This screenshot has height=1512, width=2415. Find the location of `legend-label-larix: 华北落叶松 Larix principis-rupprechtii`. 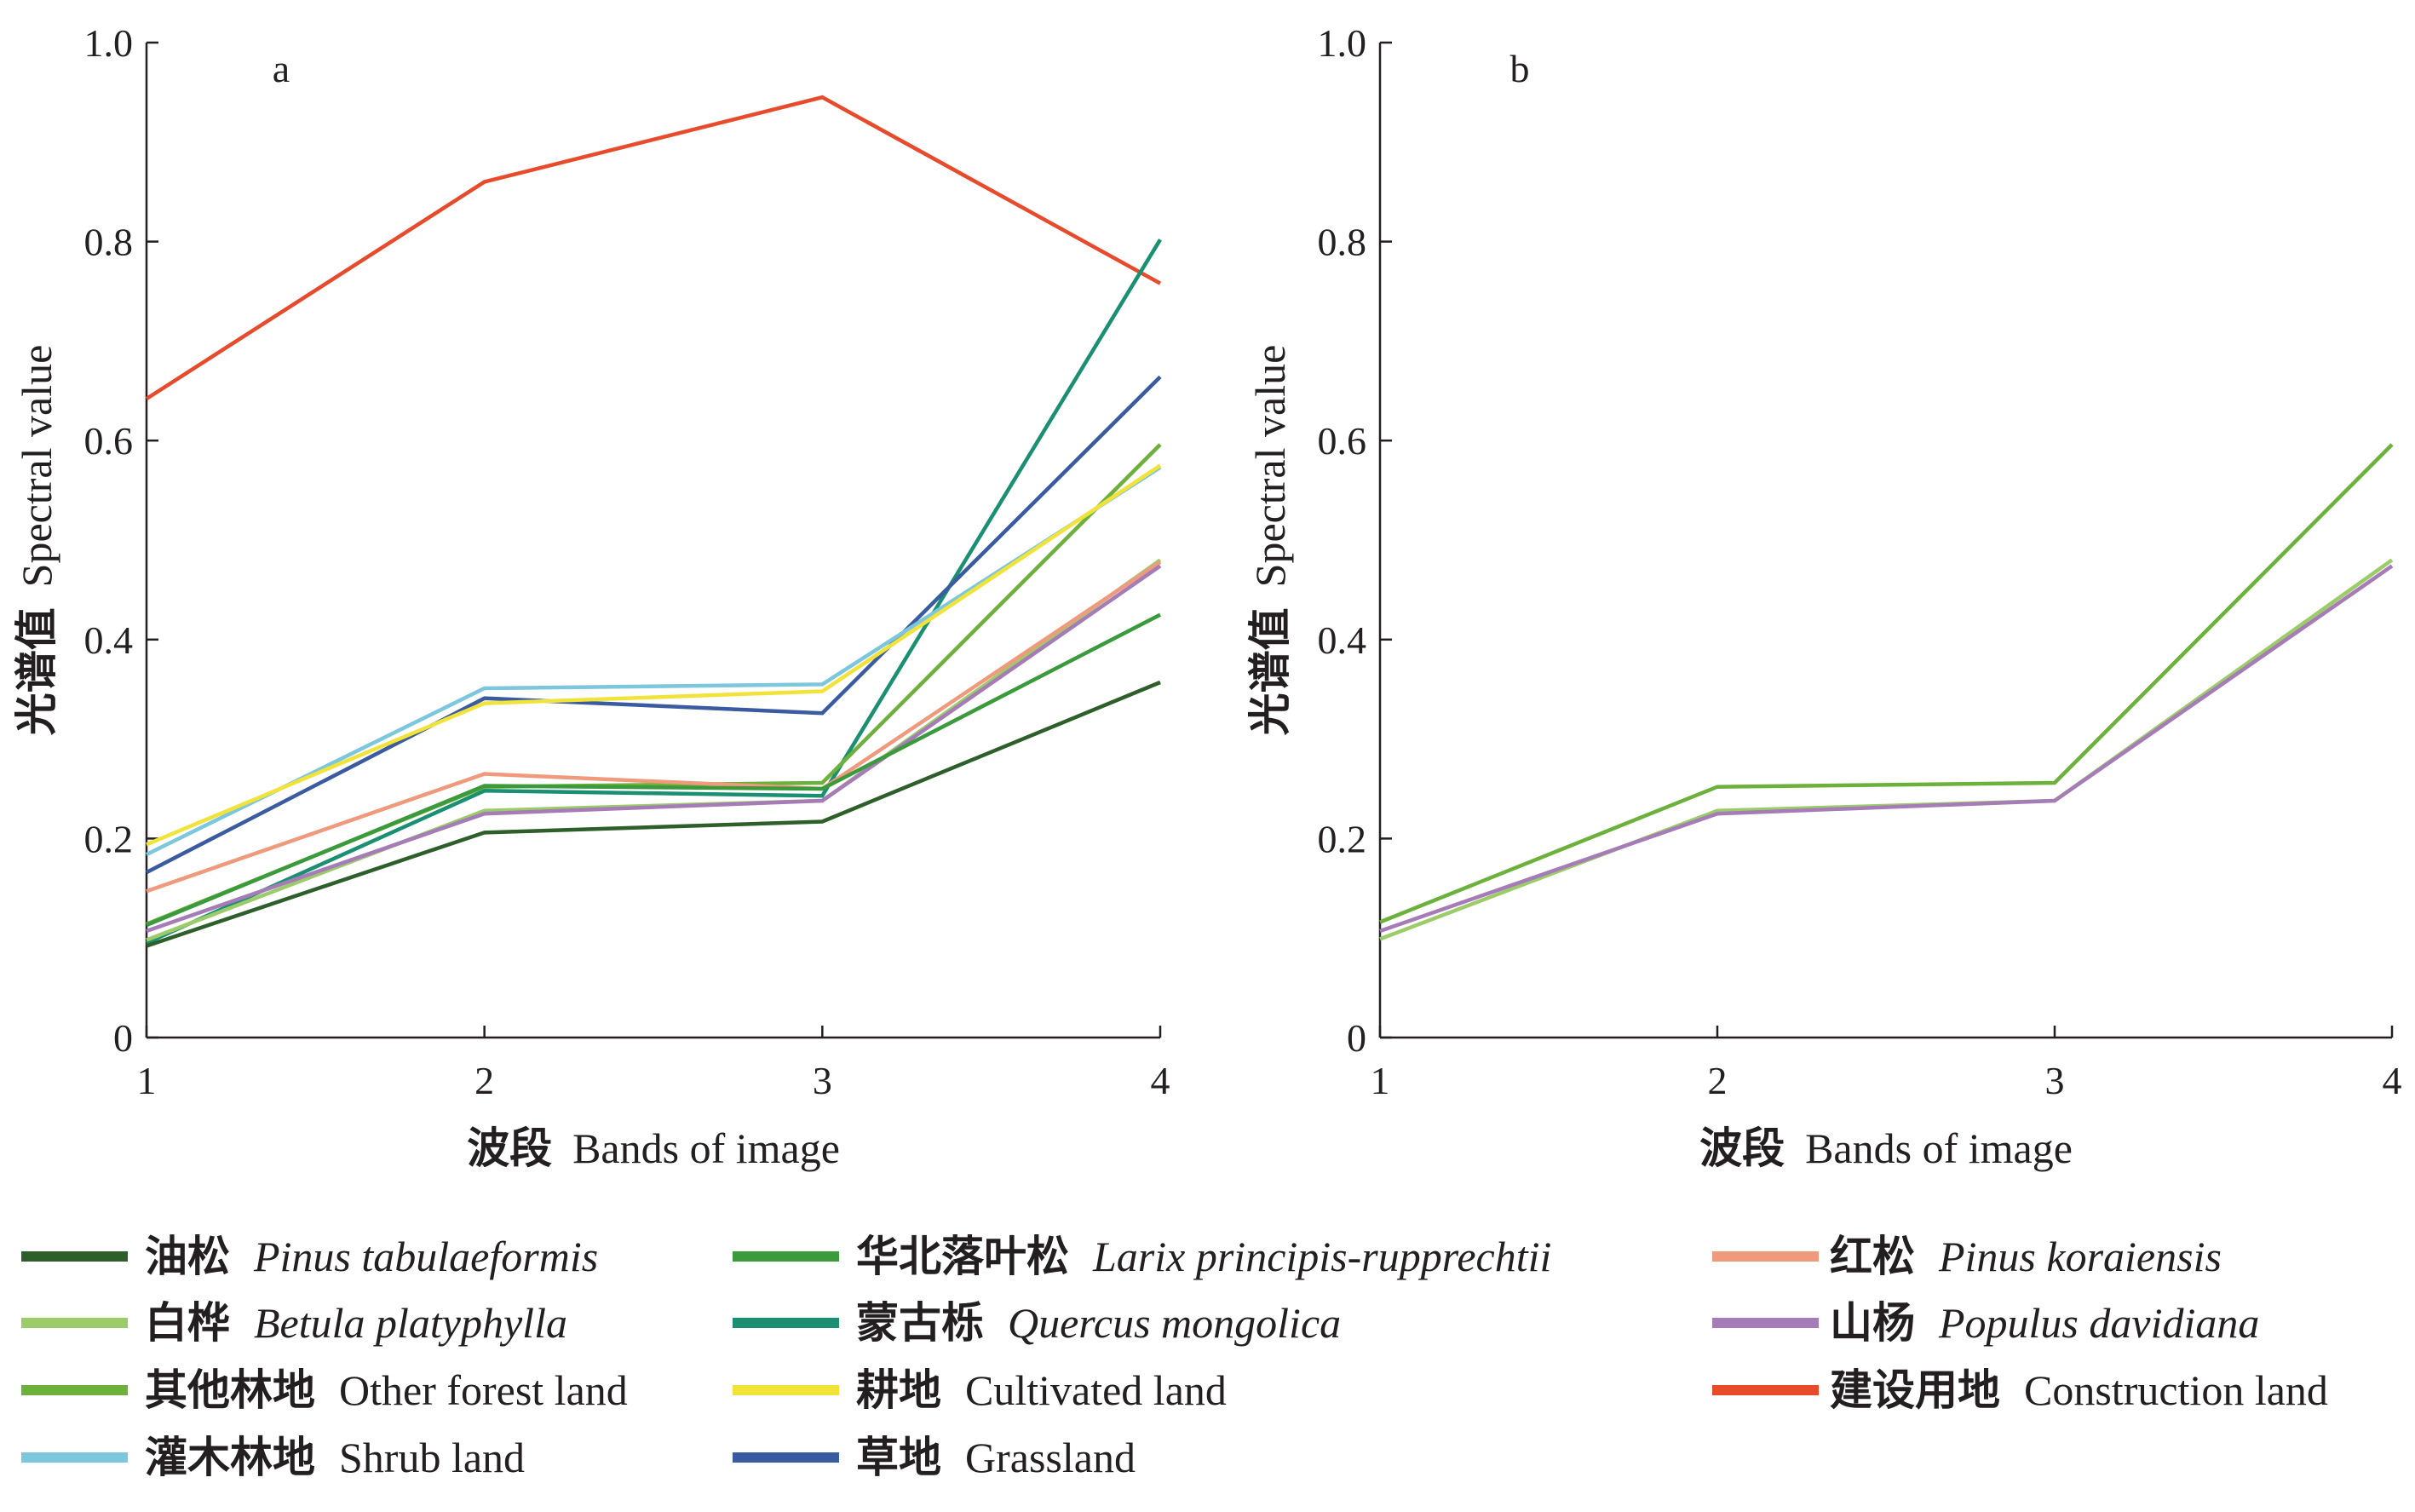

legend-label-larix: 华北落叶松 Larix principis-rupprechtii is located at coordinates (1203, 1256).